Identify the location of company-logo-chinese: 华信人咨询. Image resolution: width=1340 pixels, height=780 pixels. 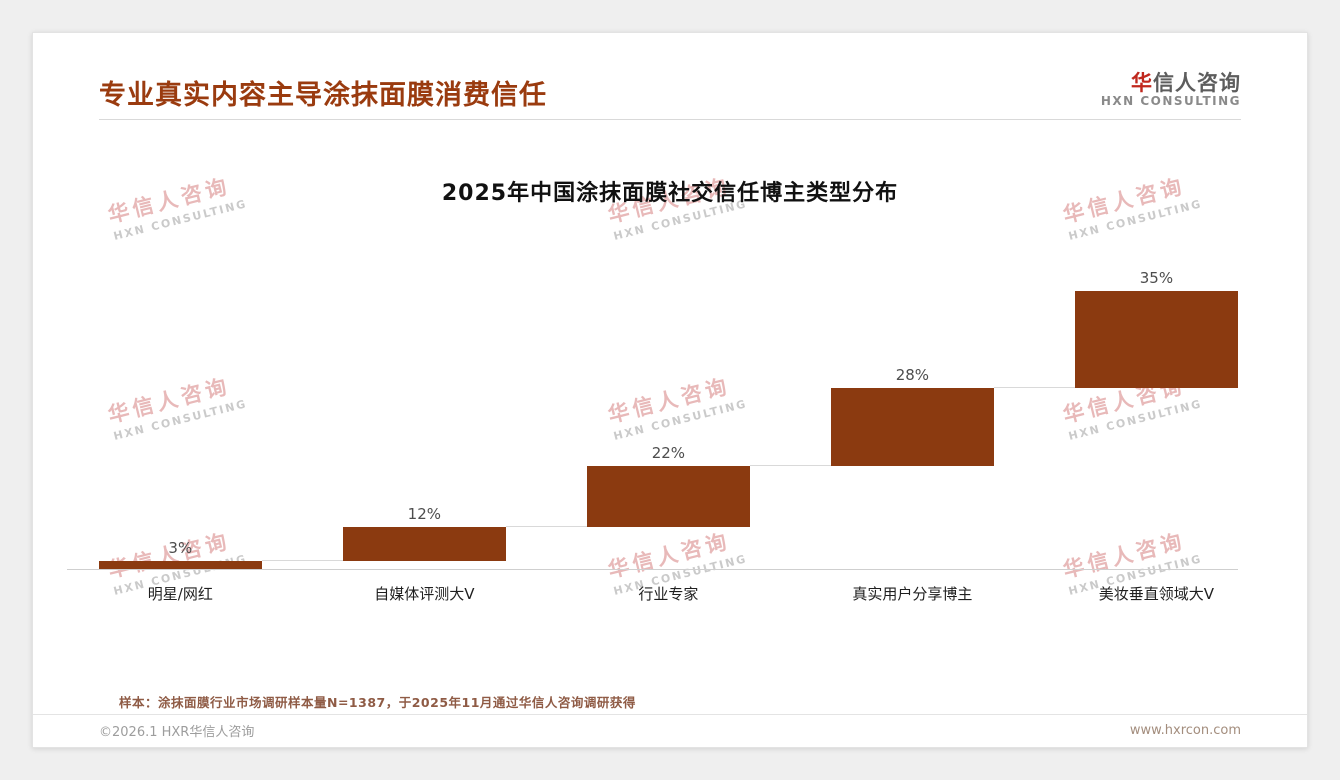
(1171, 83).